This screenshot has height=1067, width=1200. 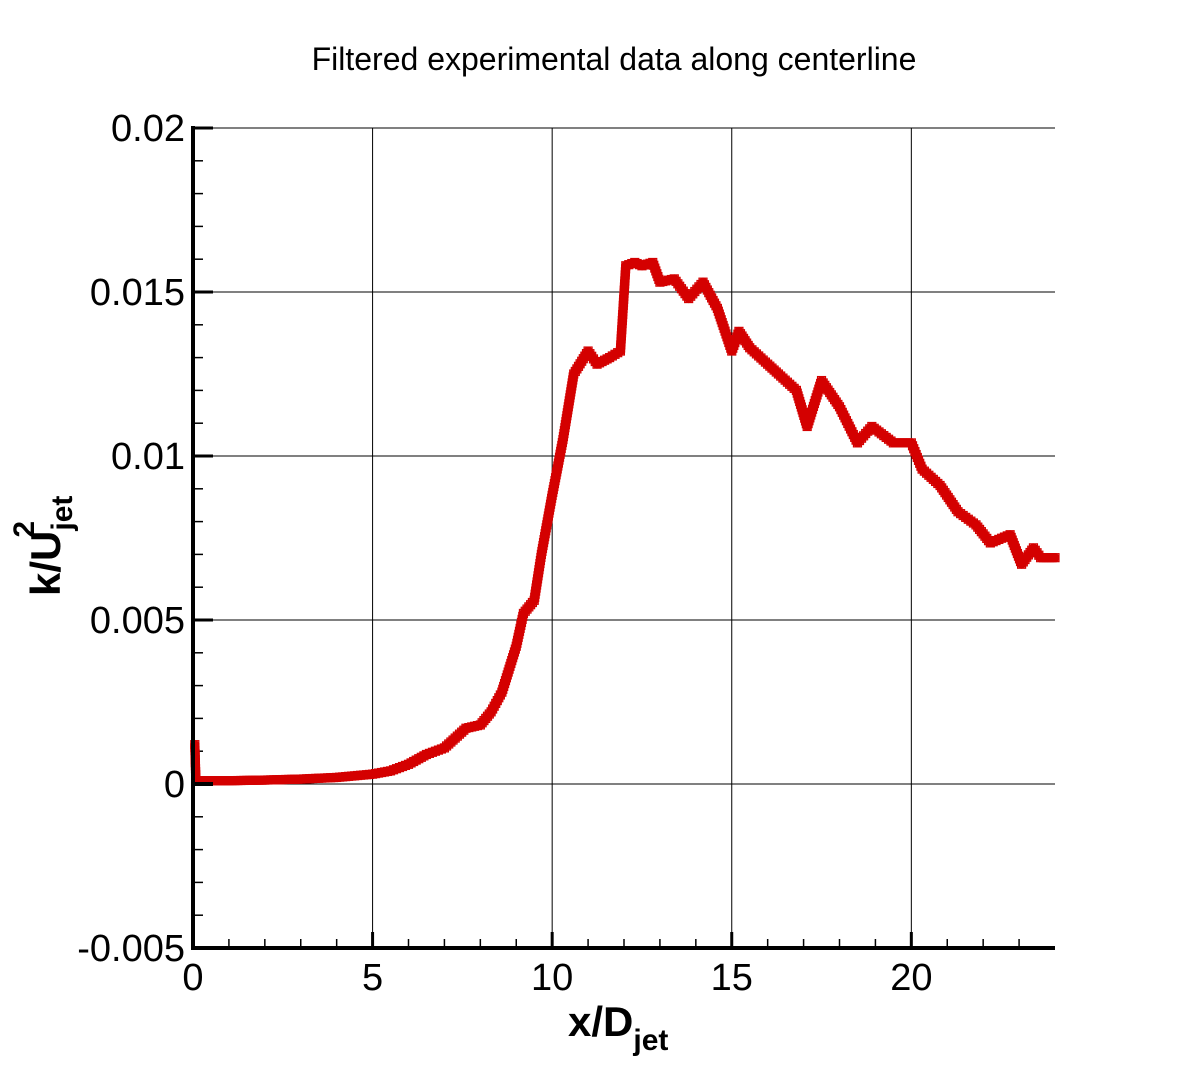 I want to click on x-tick-label: 10, so click(x=552, y=978).